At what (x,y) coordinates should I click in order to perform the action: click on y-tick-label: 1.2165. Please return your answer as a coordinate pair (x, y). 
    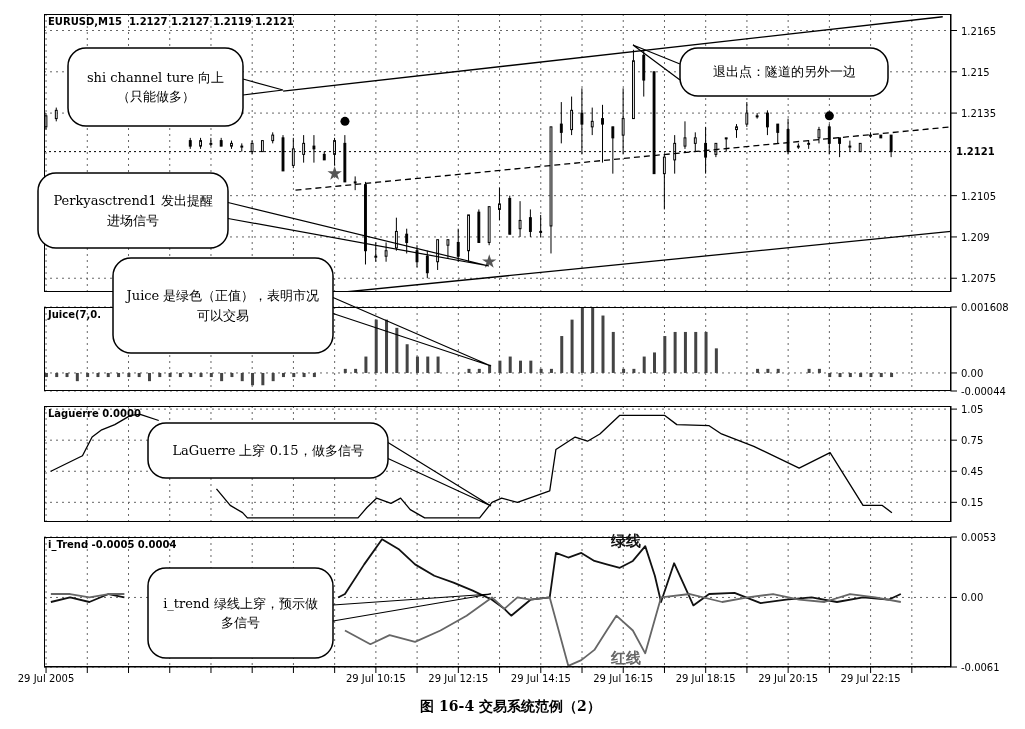
    Looking at the image, I should click on (978, 31).